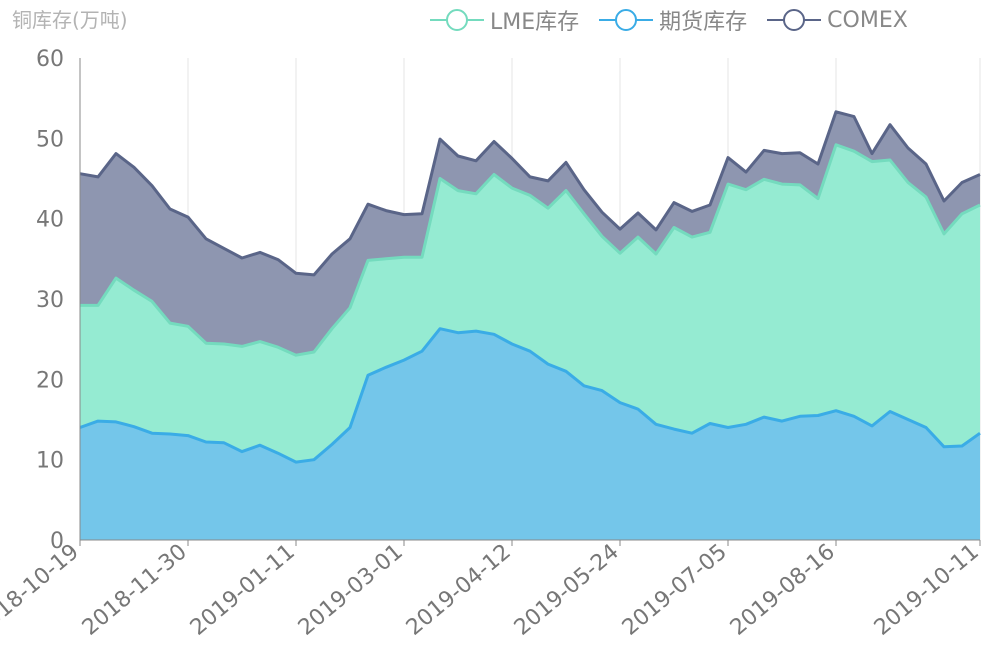 The image size is (1000, 660). I want to click on y-tick-label: 0, so click(57, 541).